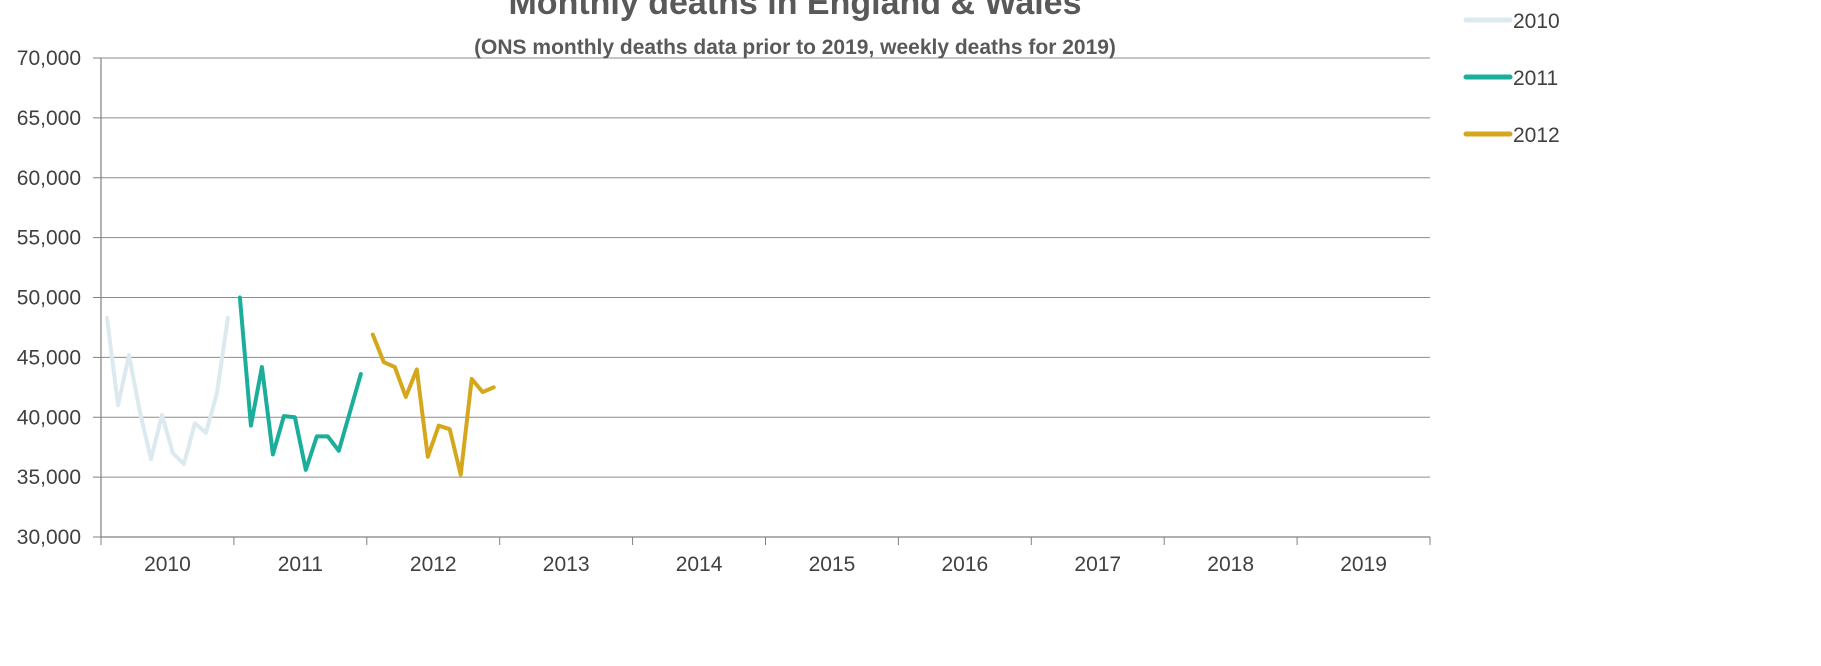  I want to click on x-tick-label: 2010, so click(167, 564).